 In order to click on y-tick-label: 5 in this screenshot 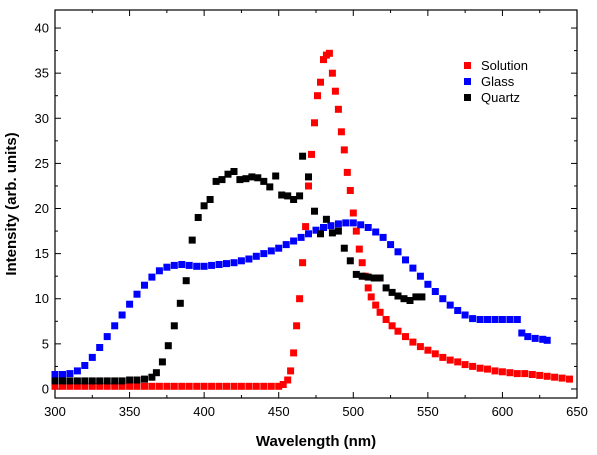, I will do `click(45, 343)`.